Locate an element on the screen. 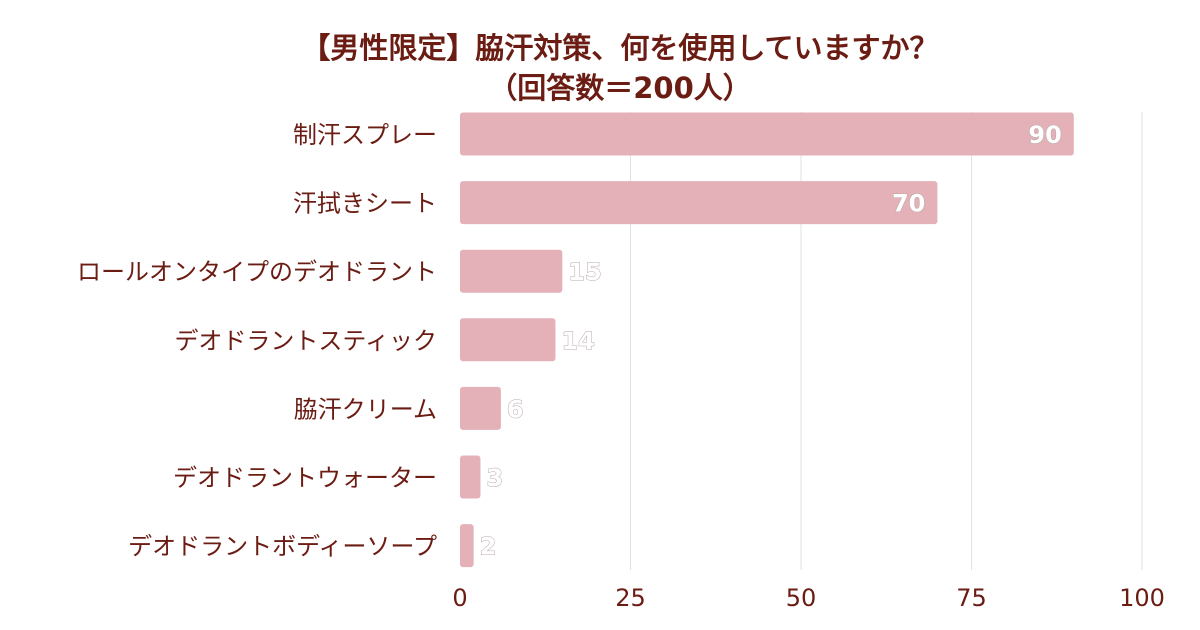 Image resolution: width=1200 pixels, height=630 pixels. data-label-2: 70 is located at coordinates (908, 204).